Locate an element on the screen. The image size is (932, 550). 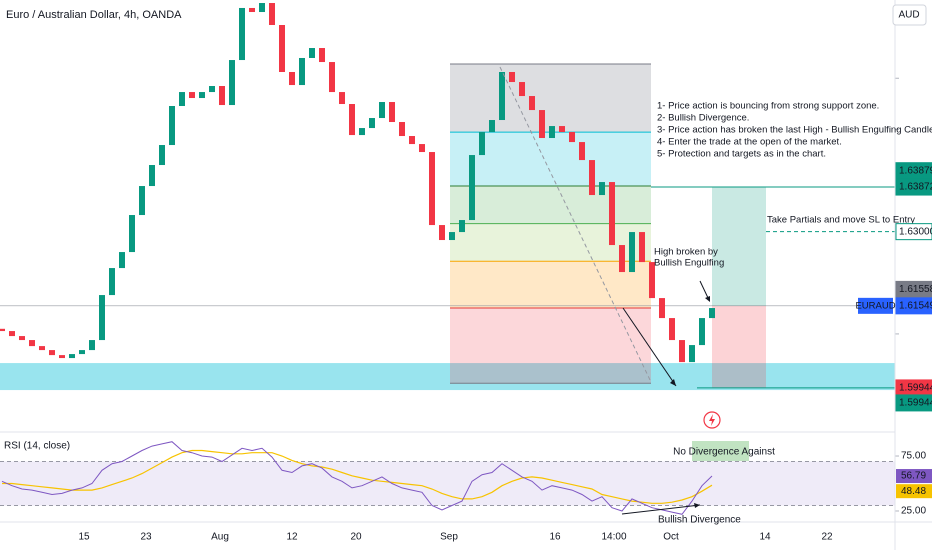
x-tick-label: 14 is located at coordinates (765, 537).